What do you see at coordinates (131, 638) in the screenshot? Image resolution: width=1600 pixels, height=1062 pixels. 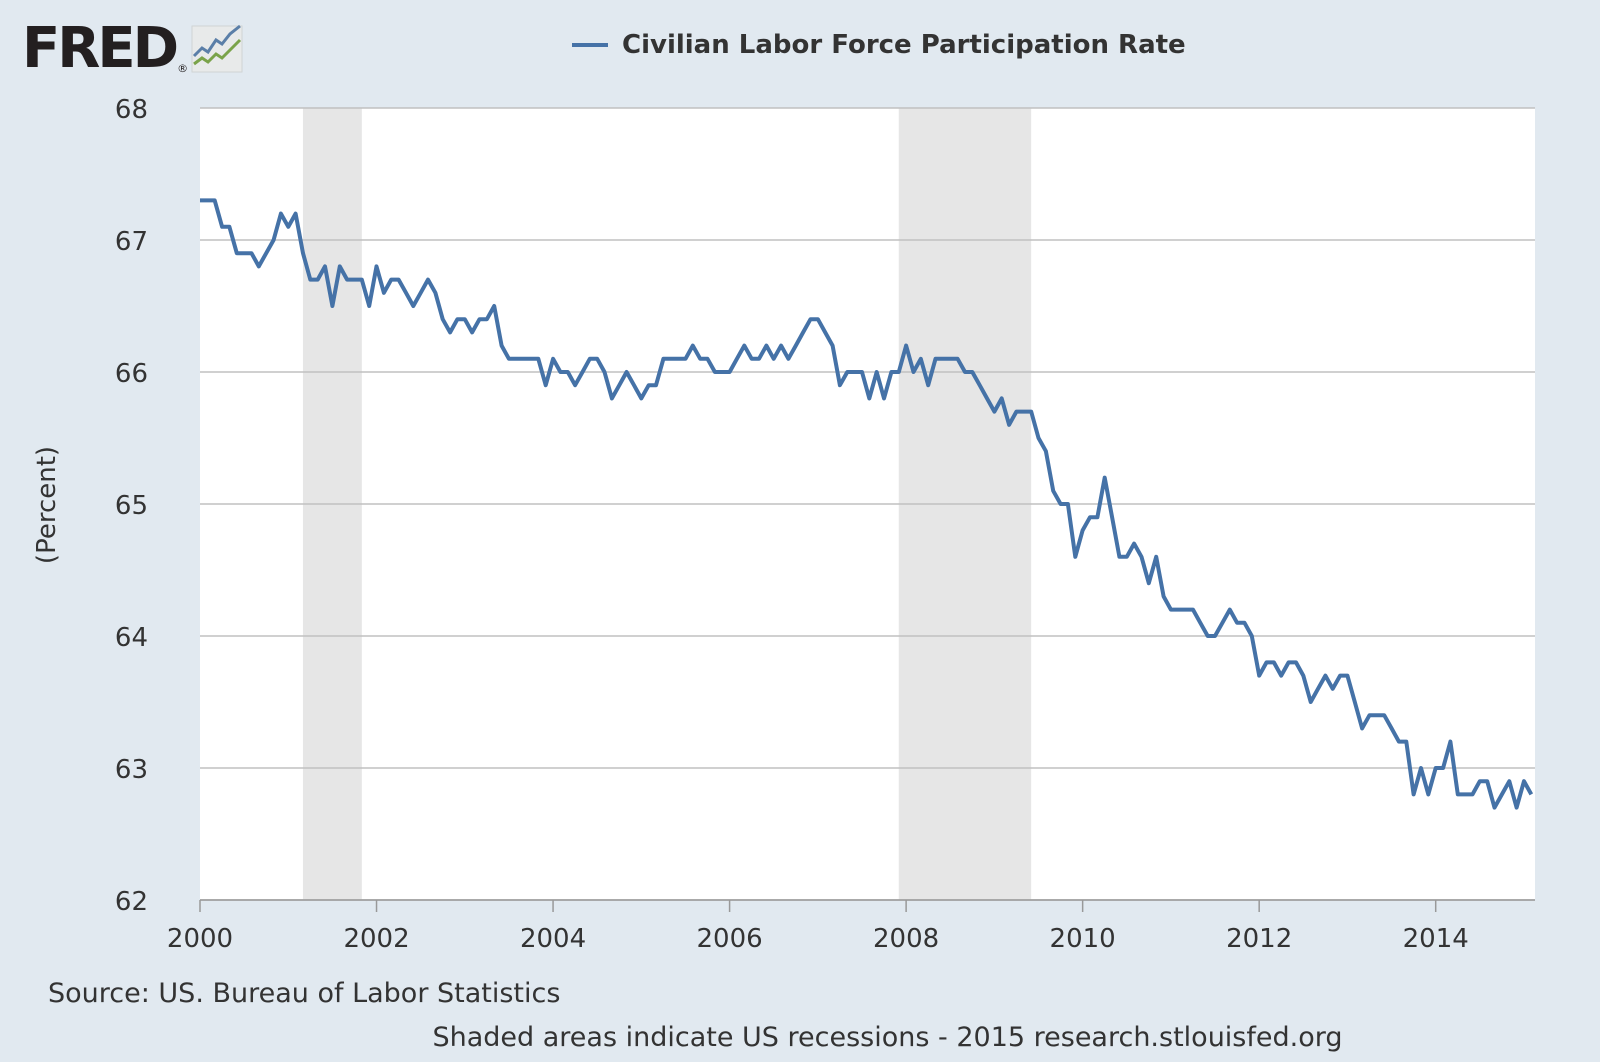 I see `y-tick-label: 64` at bounding box center [131, 638].